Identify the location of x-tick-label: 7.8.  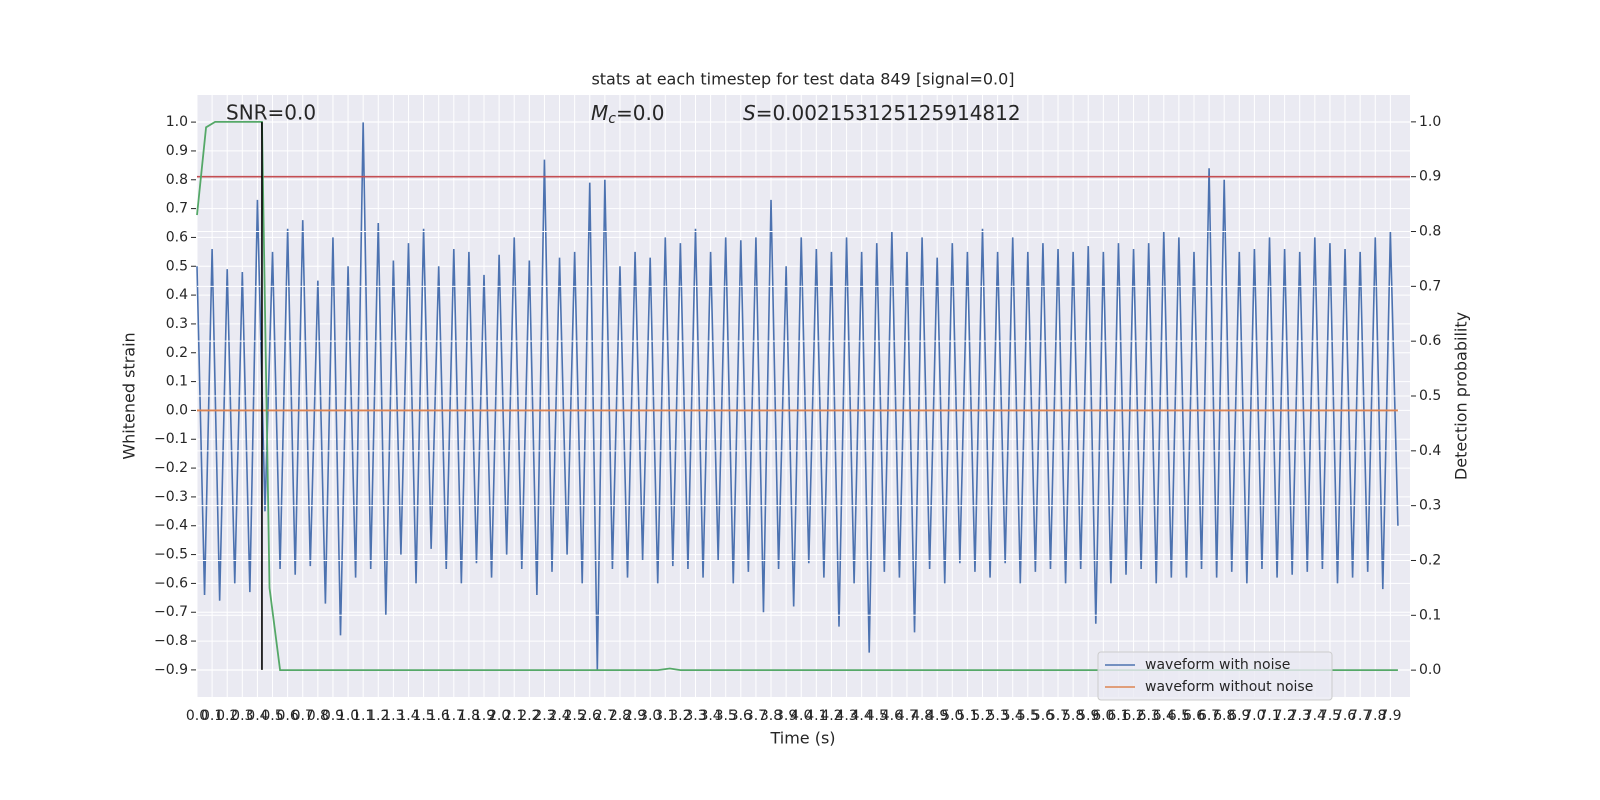
(1375, 716).